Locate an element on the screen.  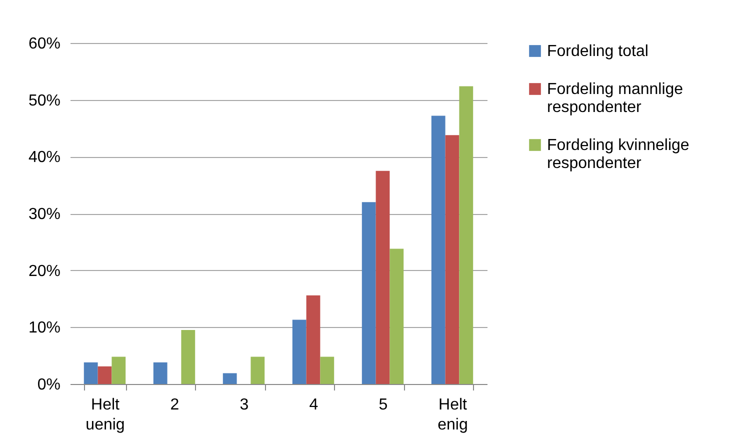
y-tick-label: 30% is located at coordinates (44, 214).